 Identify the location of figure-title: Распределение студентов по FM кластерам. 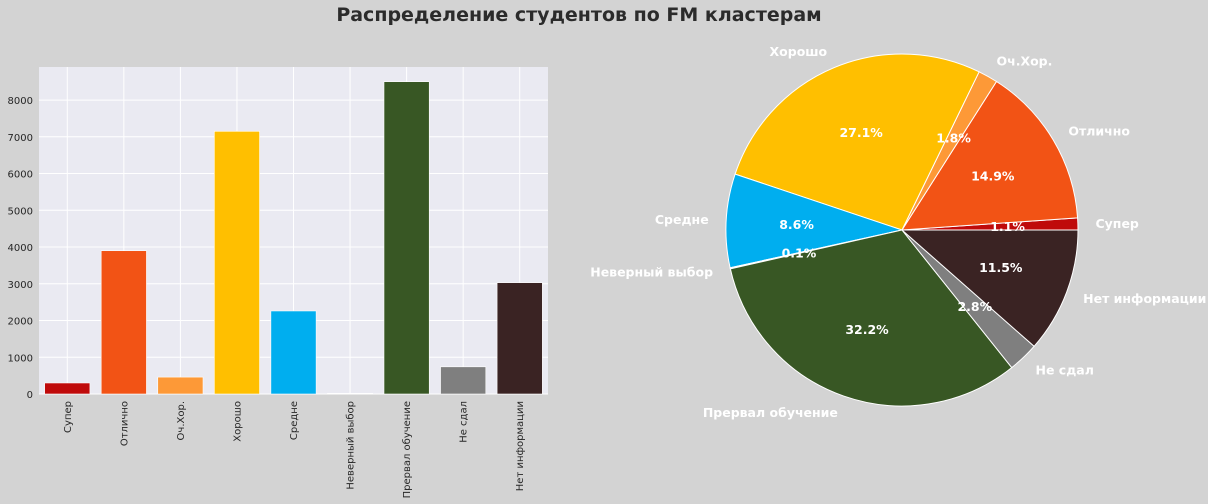
(579, 15).